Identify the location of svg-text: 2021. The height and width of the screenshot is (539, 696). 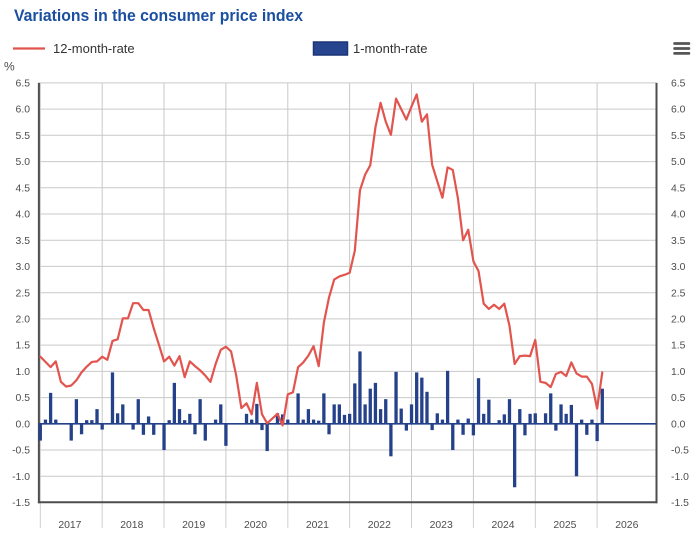
(317, 525).